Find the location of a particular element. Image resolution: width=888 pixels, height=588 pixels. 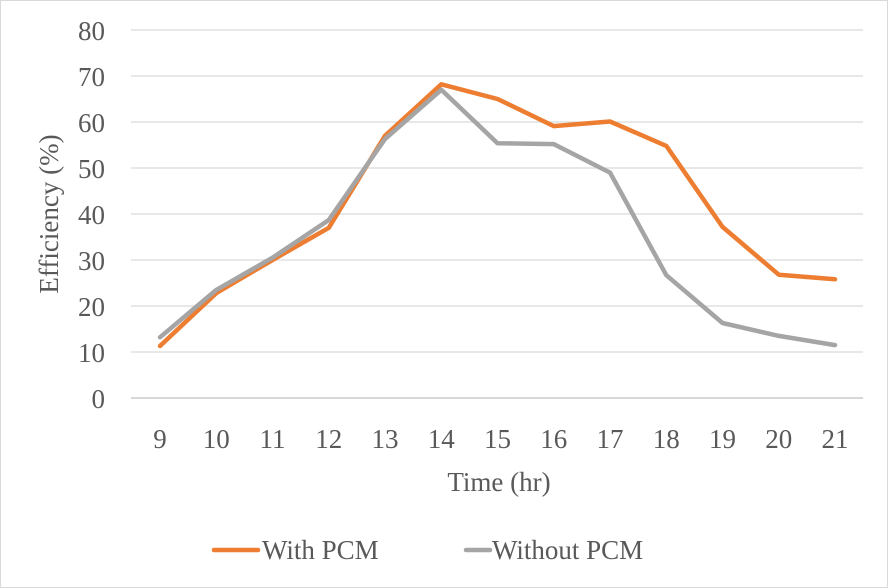

y-tick-label: 20 is located at coordinates (91, 307).